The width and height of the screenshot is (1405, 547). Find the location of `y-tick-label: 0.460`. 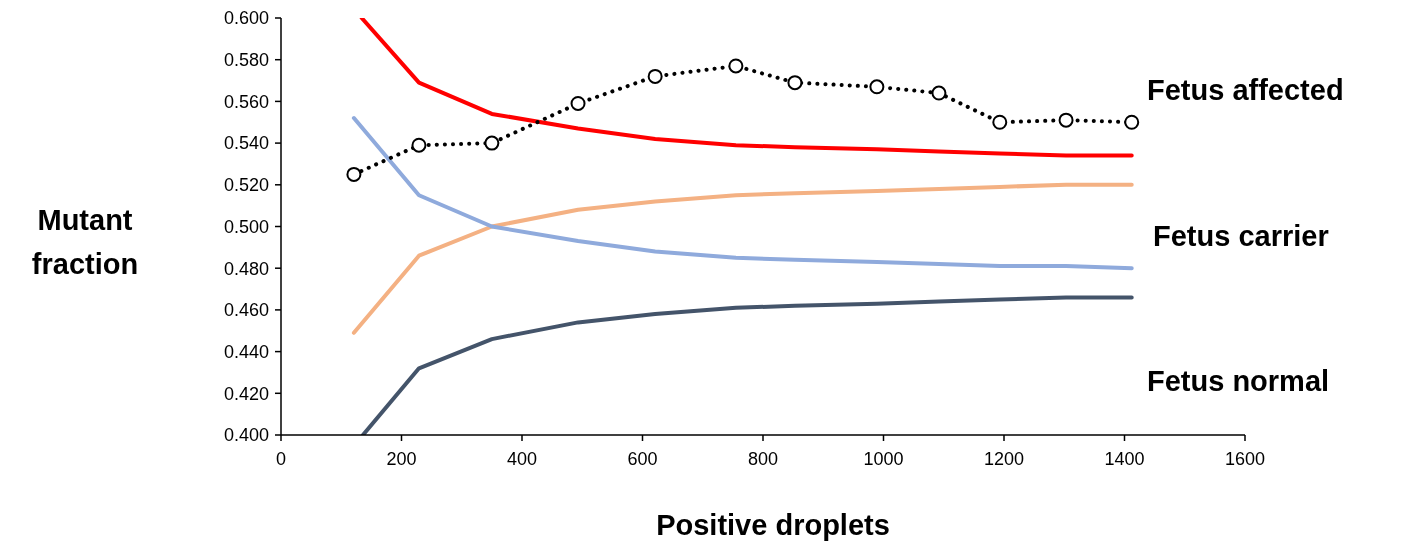

y-tick-label: 0.460 is located at coordinates (246, 310).